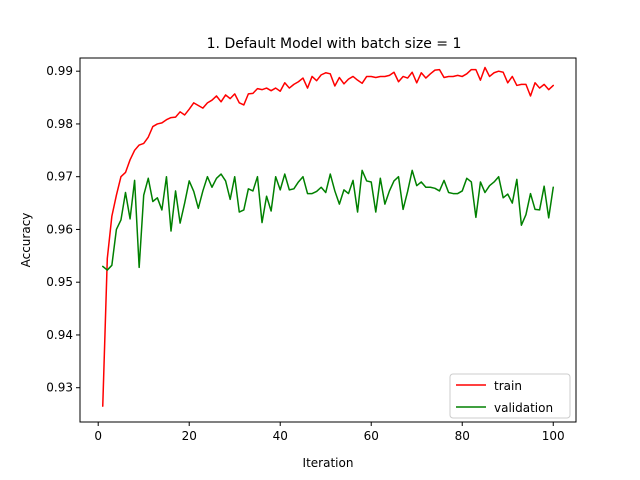 The width and height of the screenshot is (640, 480). What do you see at coordinates (59, 177) in the screenshot?
I see `y-tick-label: 0.97` at bounding box center [59, 177].